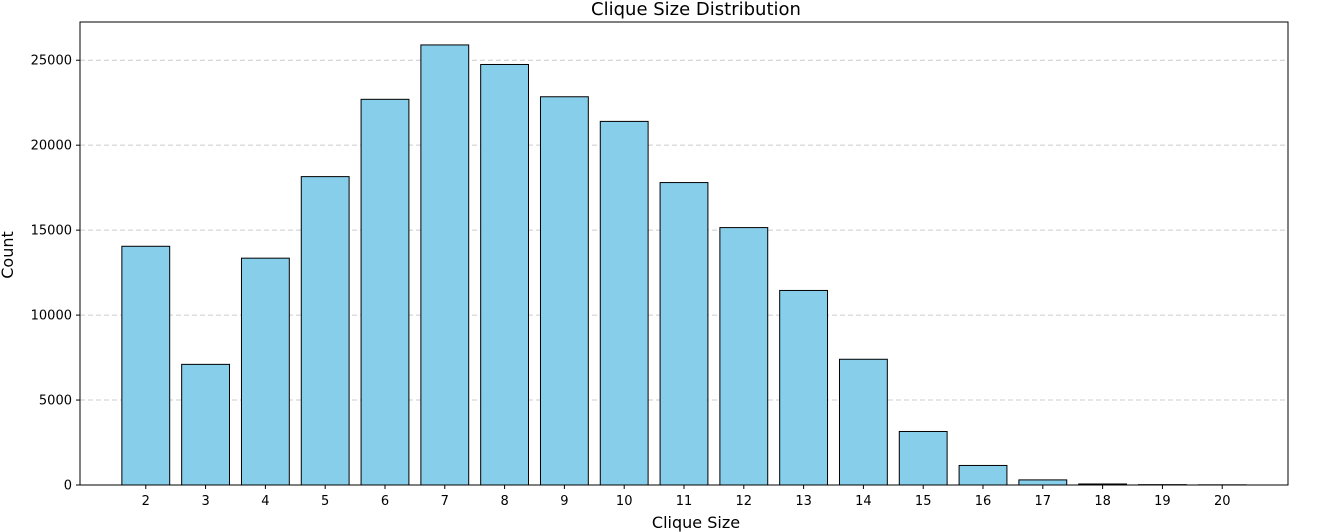 The height and width of the screenshot is (532, 1318). What do you see at coordinates (68, 486) in the screenshot?
I see `y-tick-label: 0` at bounding box center [68, 486].